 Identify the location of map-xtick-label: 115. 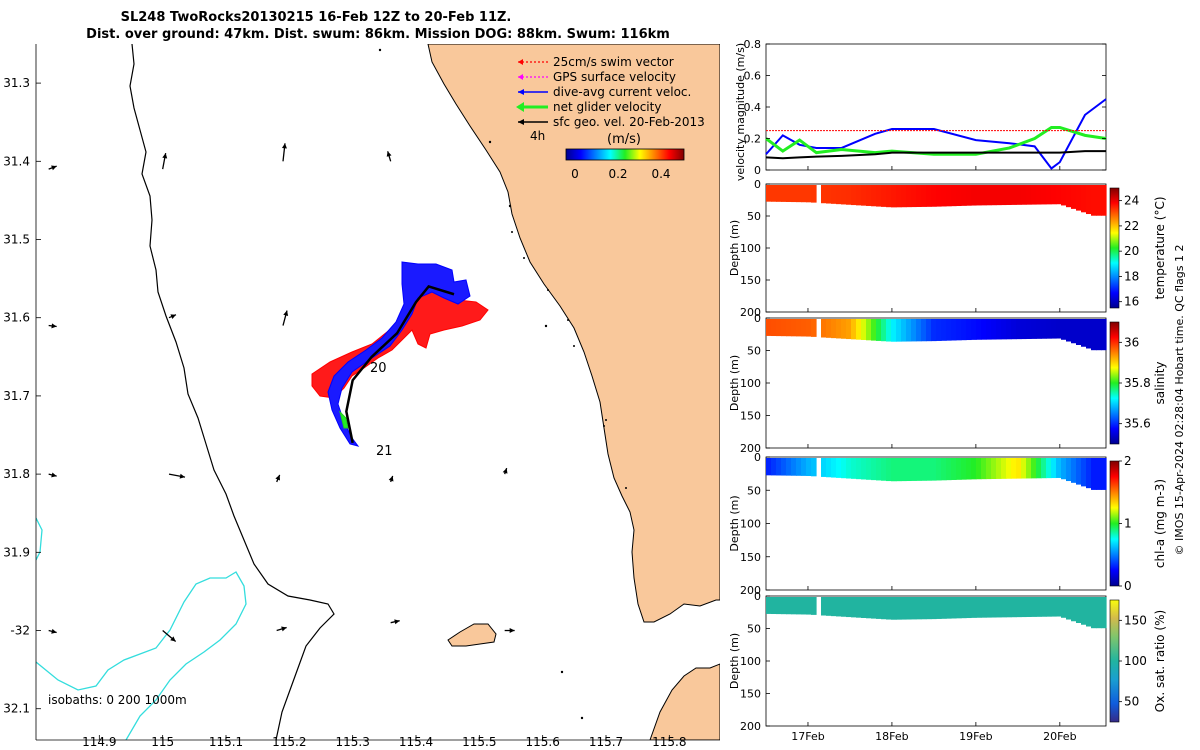
(162, 742).